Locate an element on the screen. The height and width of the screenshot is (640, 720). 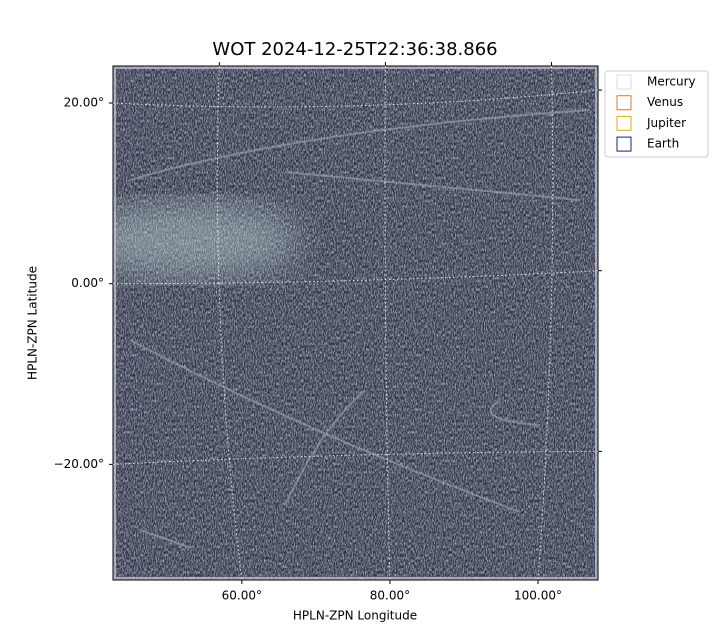
legend-label: Earth is located at coordinates (663, 144).